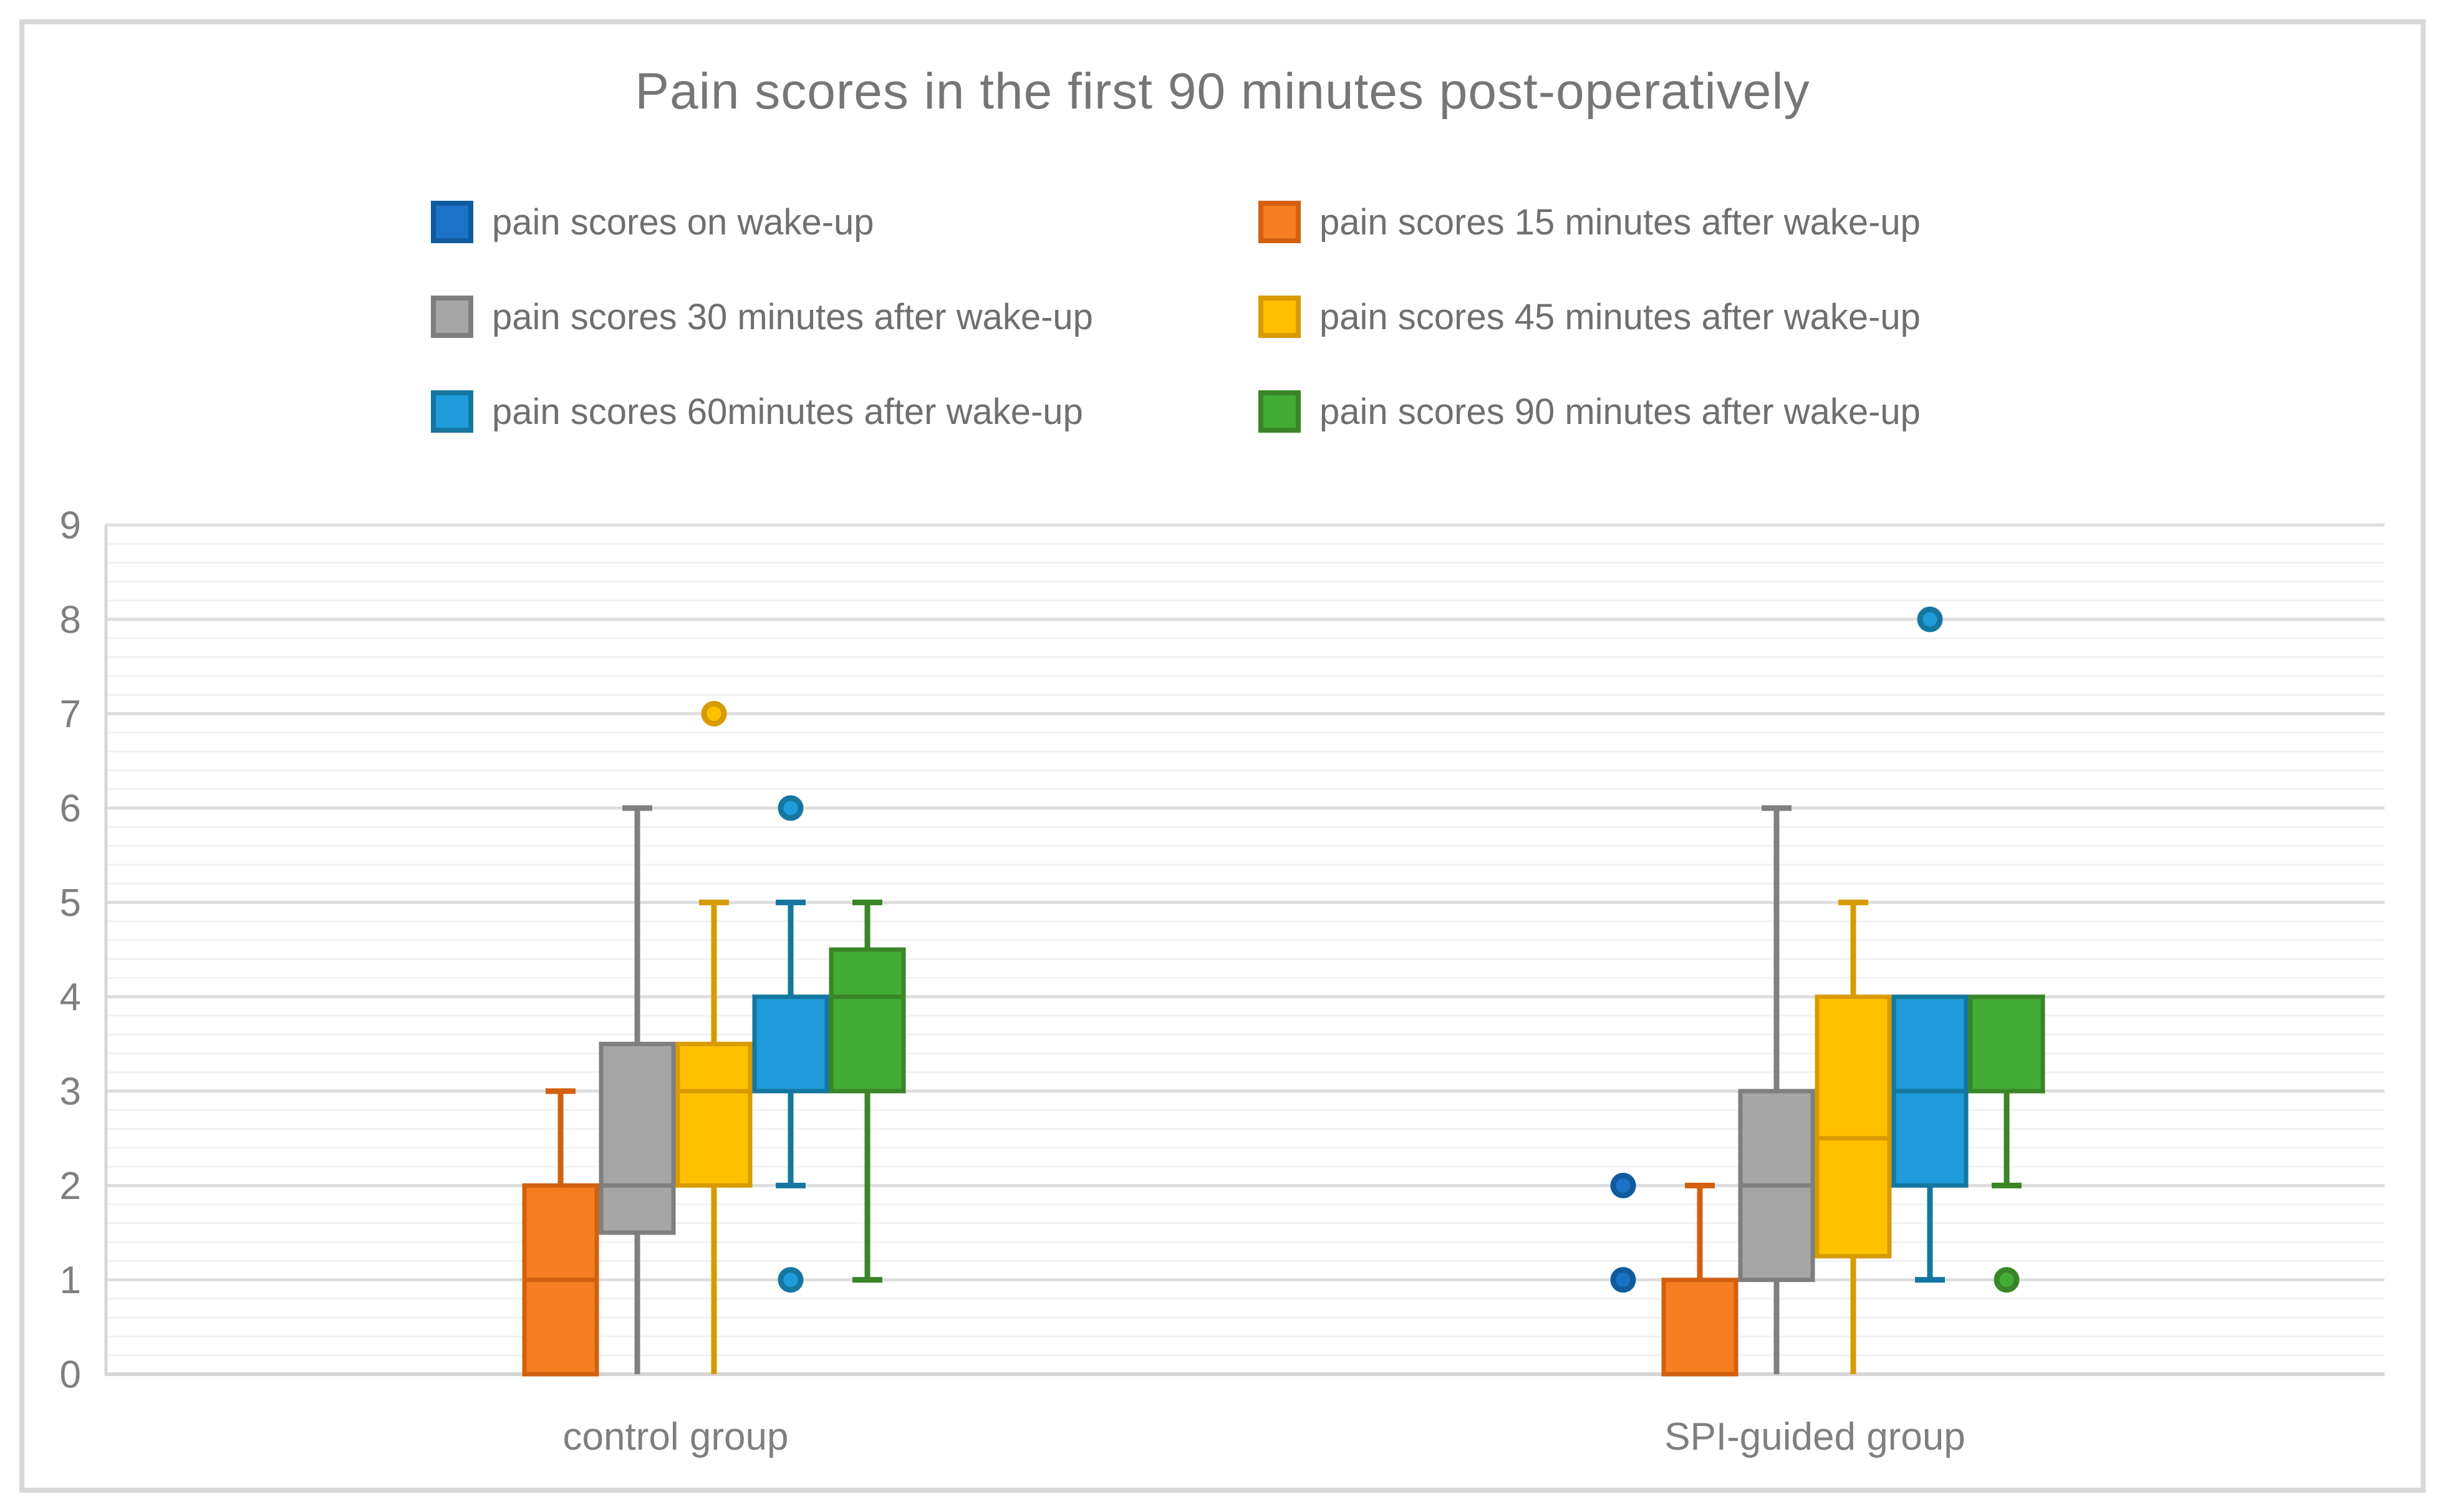  I want to click on y-tick-label: 7, so click(70, 714).